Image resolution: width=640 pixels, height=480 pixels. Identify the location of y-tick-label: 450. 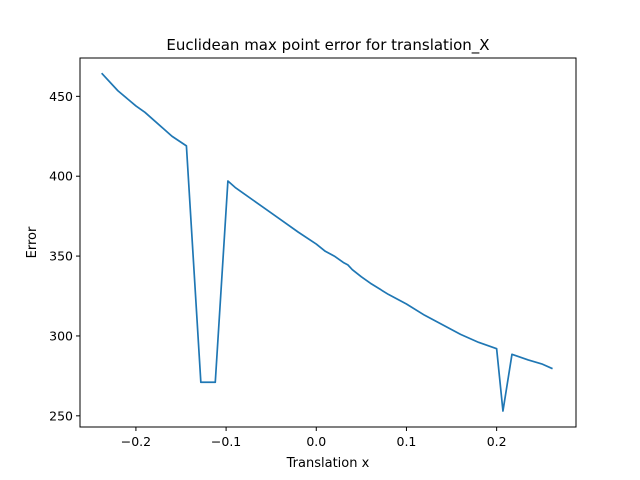
(61, 96).